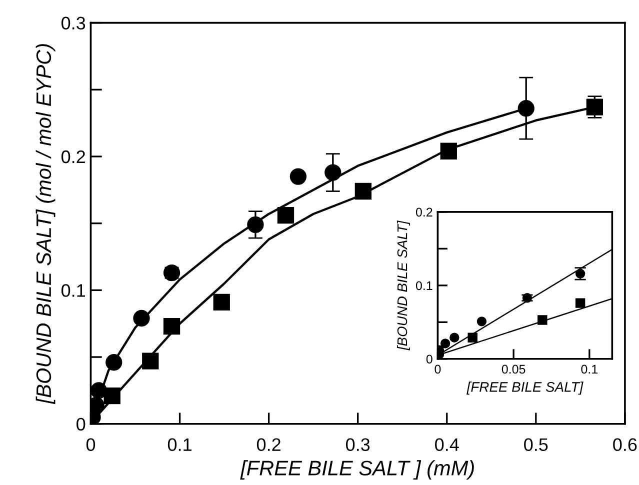 The height and width of the screenshot is (485, 639). What do you see at coordinates (73, 23) in the screenshot?
I see `y-tick-label: 0.3` at bounding box center [73, 23].